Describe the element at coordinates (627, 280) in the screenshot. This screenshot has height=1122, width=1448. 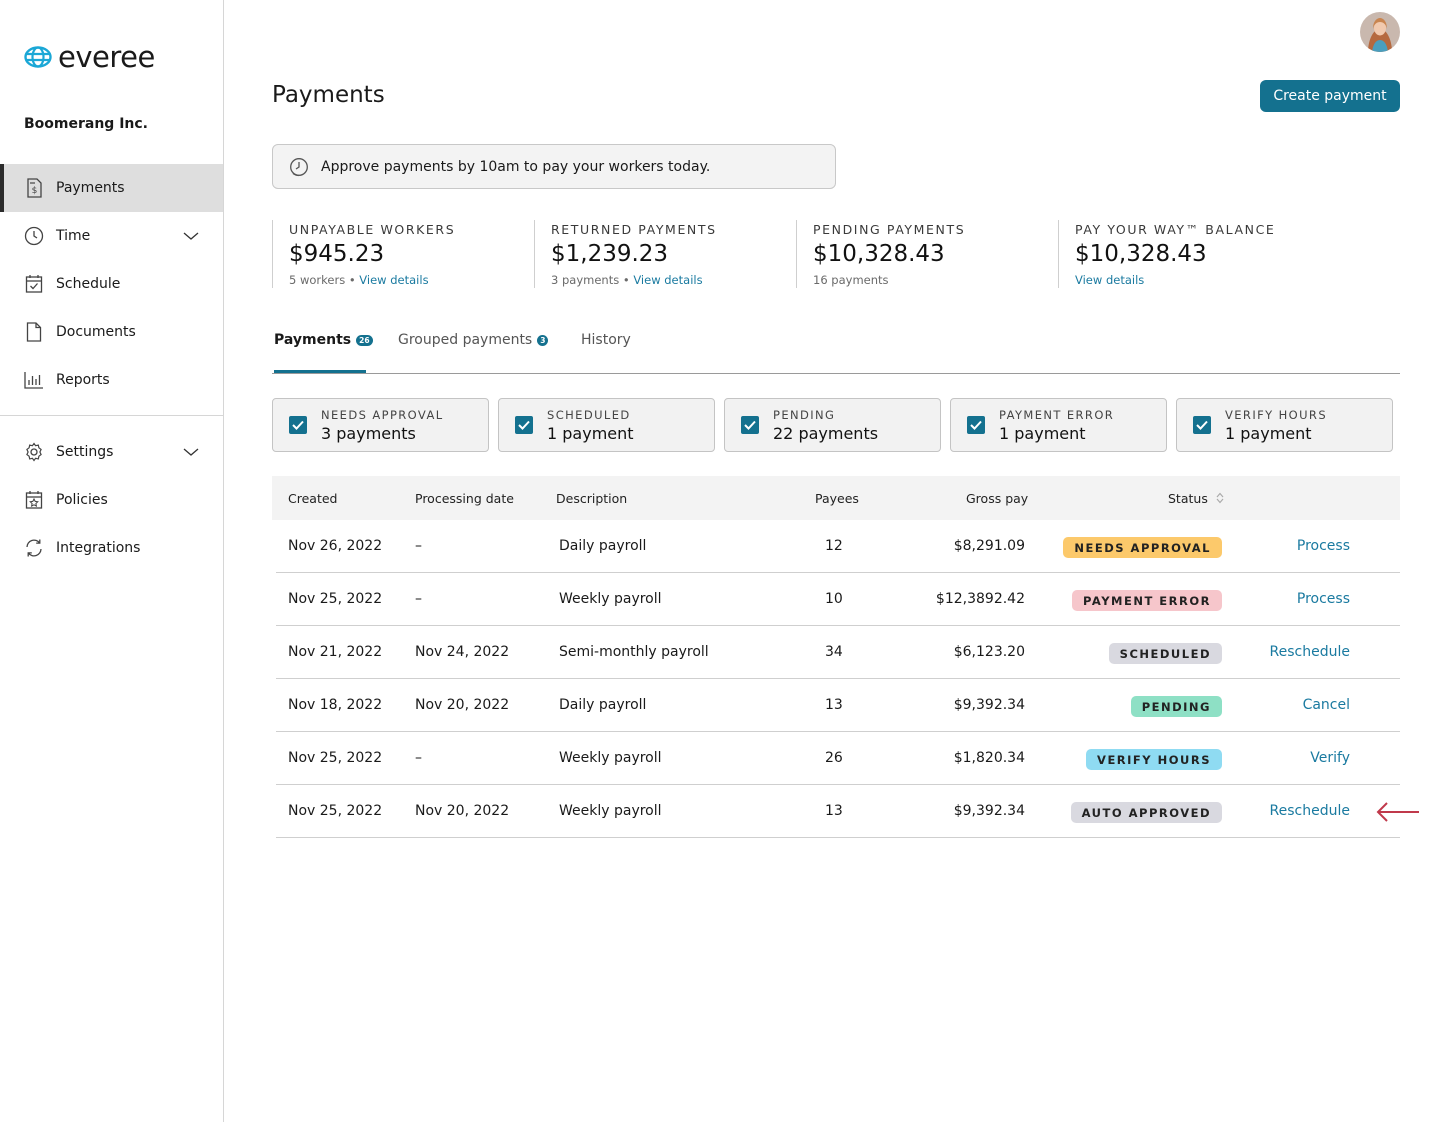
I see `stat-sub: 3 payments • View details` at that location.